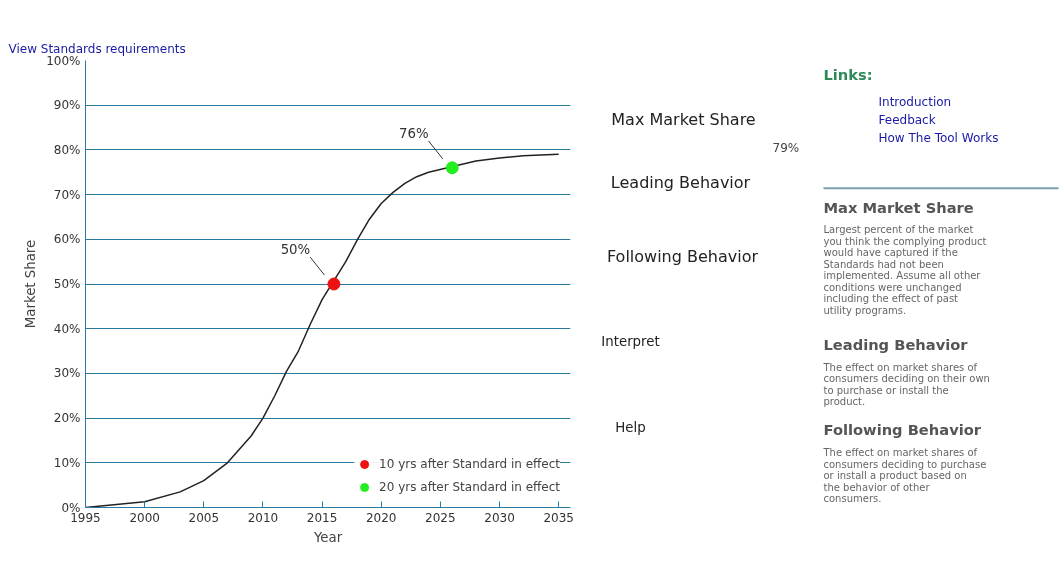 The height and width of the screenshot is (577, 1060). What do you see at coordinates (558, 517) in the screenshot?
I see `x-tick-label: 2035` at bounding box center [558, 517].